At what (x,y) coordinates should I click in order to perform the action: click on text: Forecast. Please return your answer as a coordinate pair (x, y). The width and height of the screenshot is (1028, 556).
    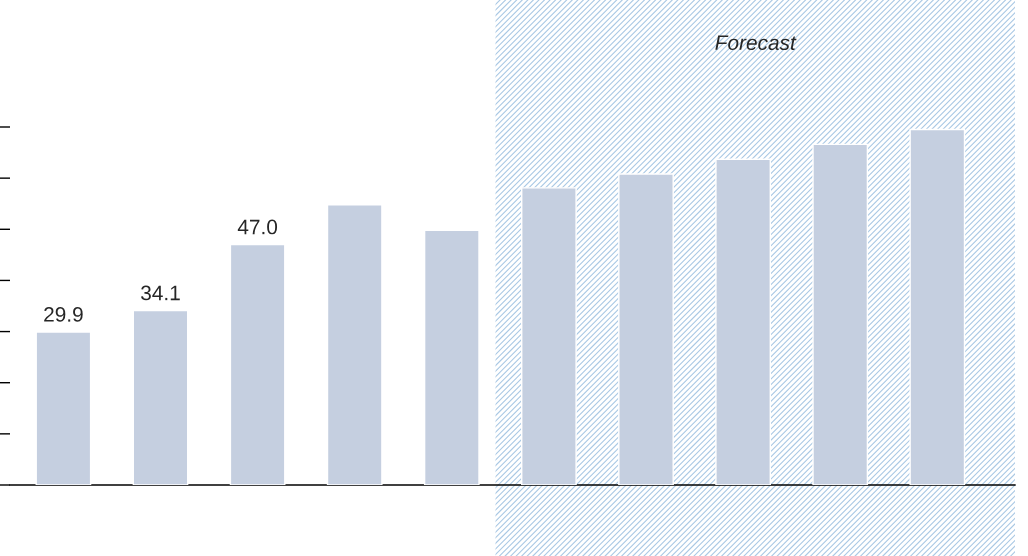
    Looking at the image, I should click on (756, 43).